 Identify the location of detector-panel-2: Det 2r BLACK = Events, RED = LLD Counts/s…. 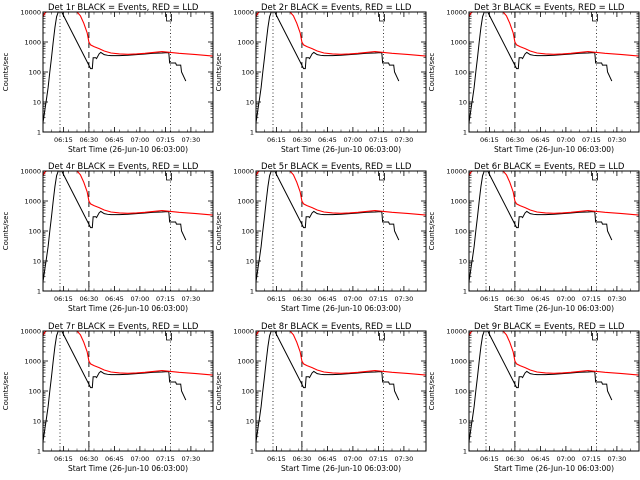
(321, 78).